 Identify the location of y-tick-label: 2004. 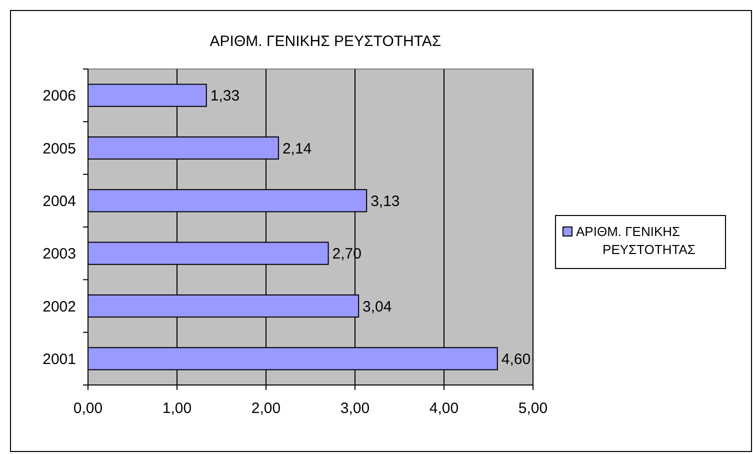
(59, 201).